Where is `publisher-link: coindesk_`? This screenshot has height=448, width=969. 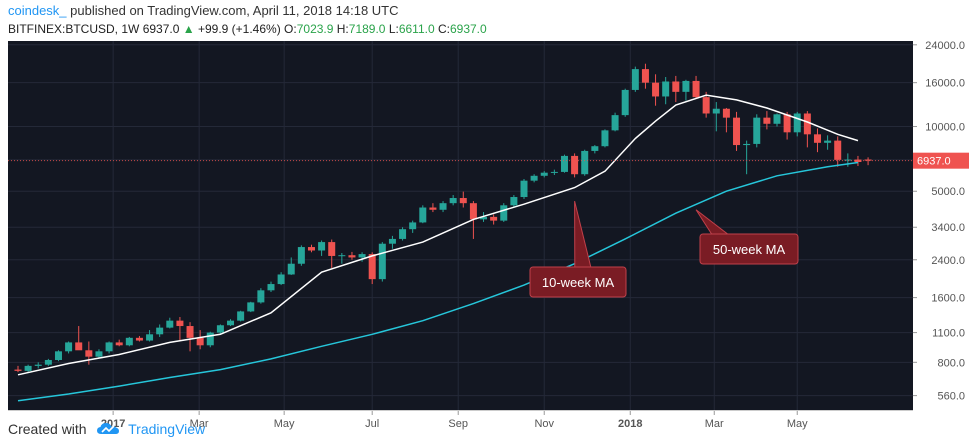 publisher-link: coindesk_ is located at coordinates (37, 10).